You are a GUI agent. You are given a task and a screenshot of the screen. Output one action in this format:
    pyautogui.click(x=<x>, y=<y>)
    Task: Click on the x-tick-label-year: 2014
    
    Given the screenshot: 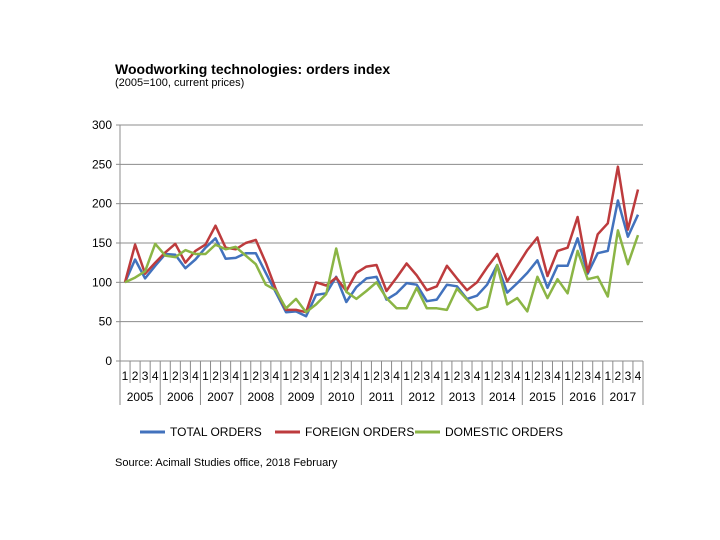 What is the action you would take?
    pyautogui.click(x=502, y=397)
    